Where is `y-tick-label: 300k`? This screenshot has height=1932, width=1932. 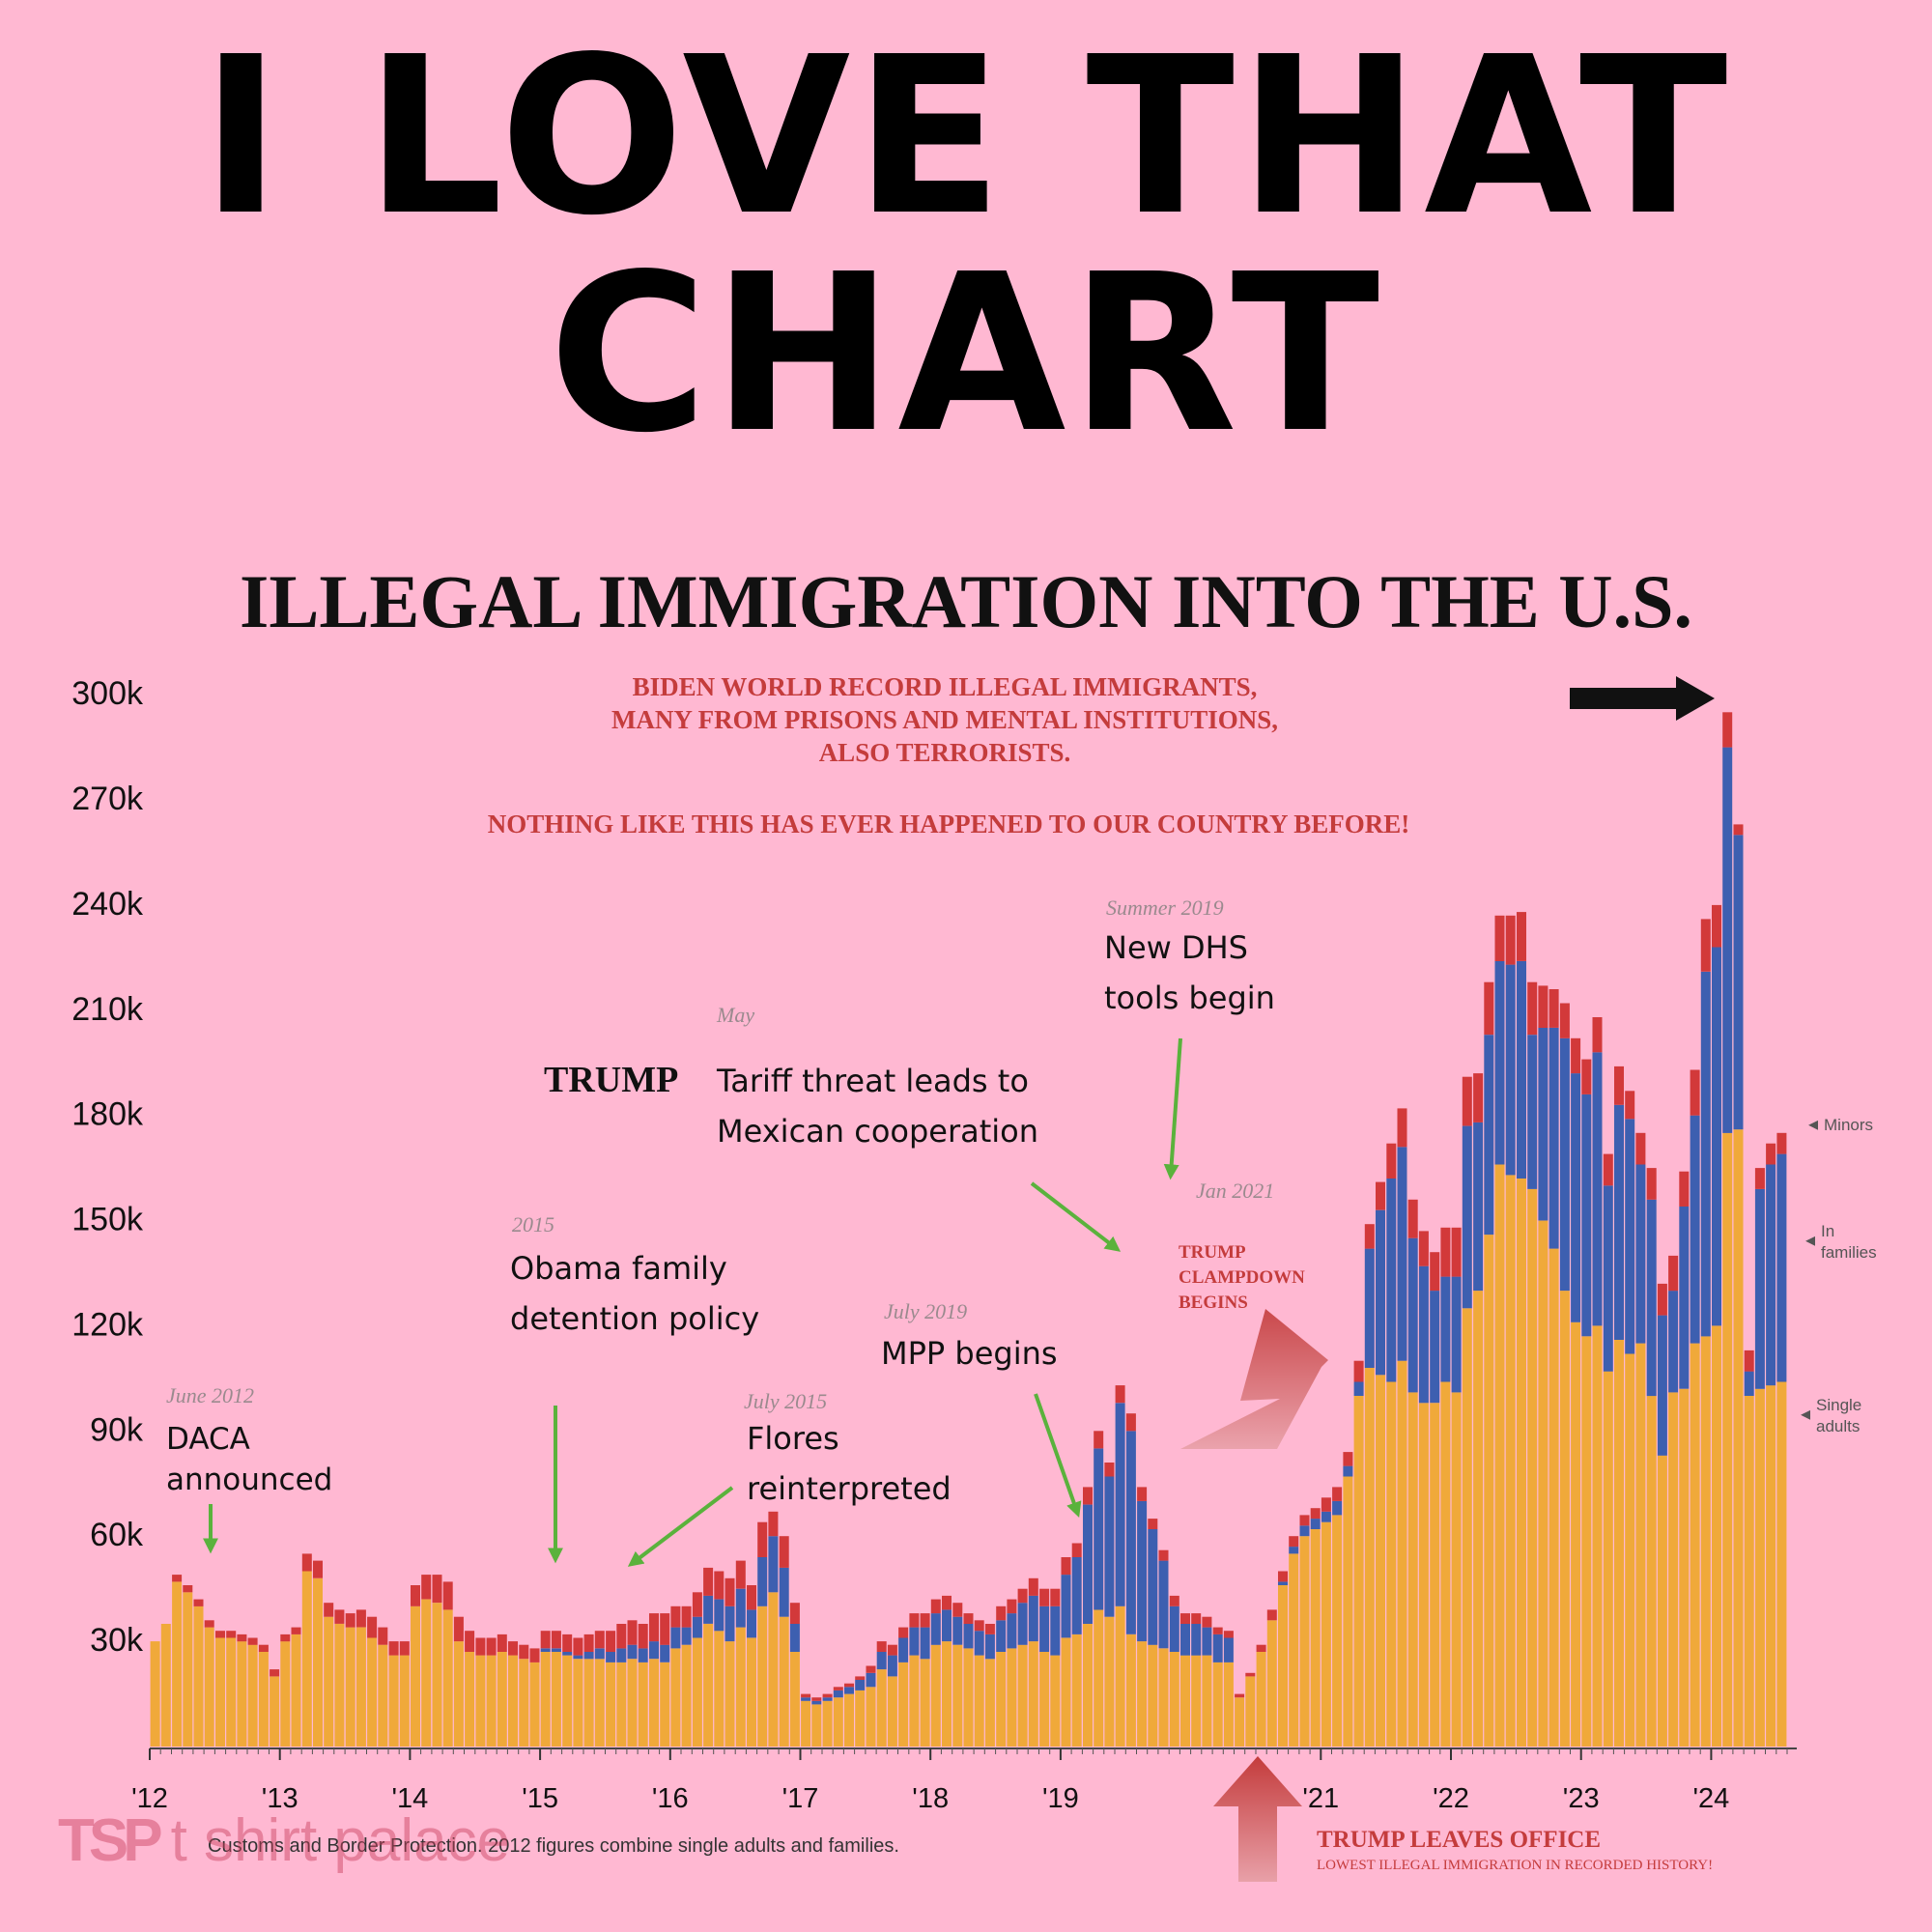 y-tick-label: 300k is located at coordinates (107, 693).